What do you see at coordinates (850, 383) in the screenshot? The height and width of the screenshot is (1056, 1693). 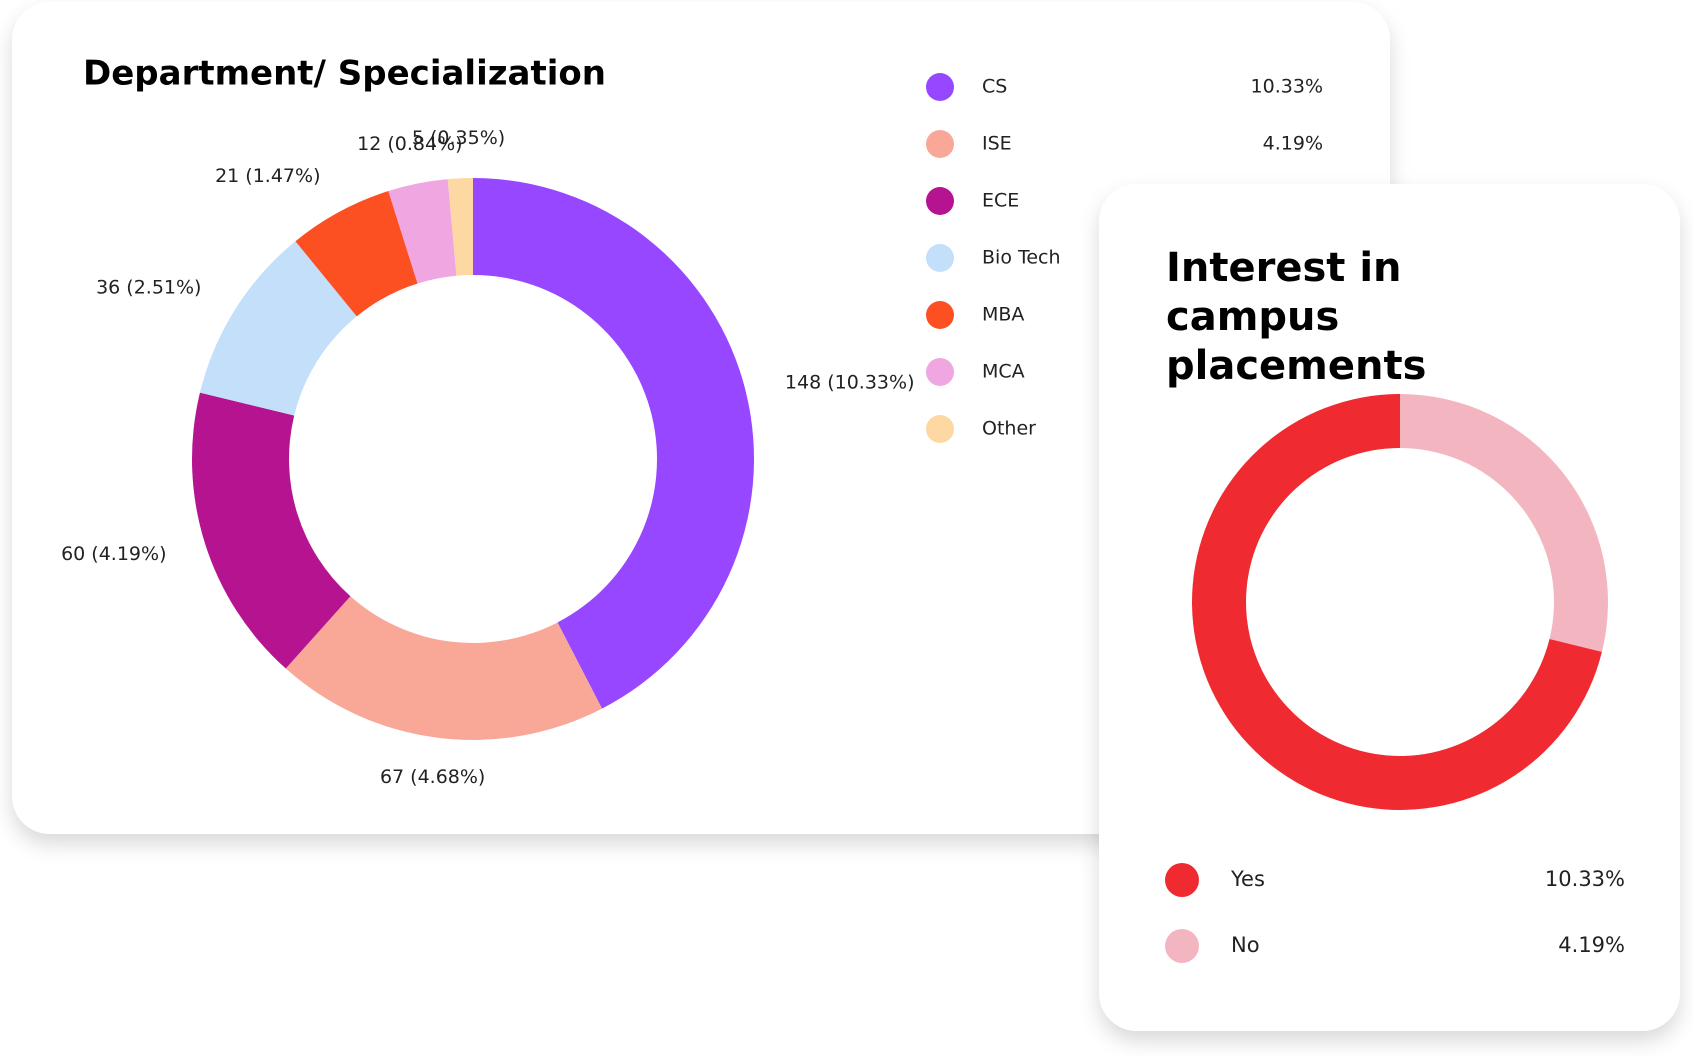 I see `data-label: 148 (10.33%)` at bounding box center [850, 383].